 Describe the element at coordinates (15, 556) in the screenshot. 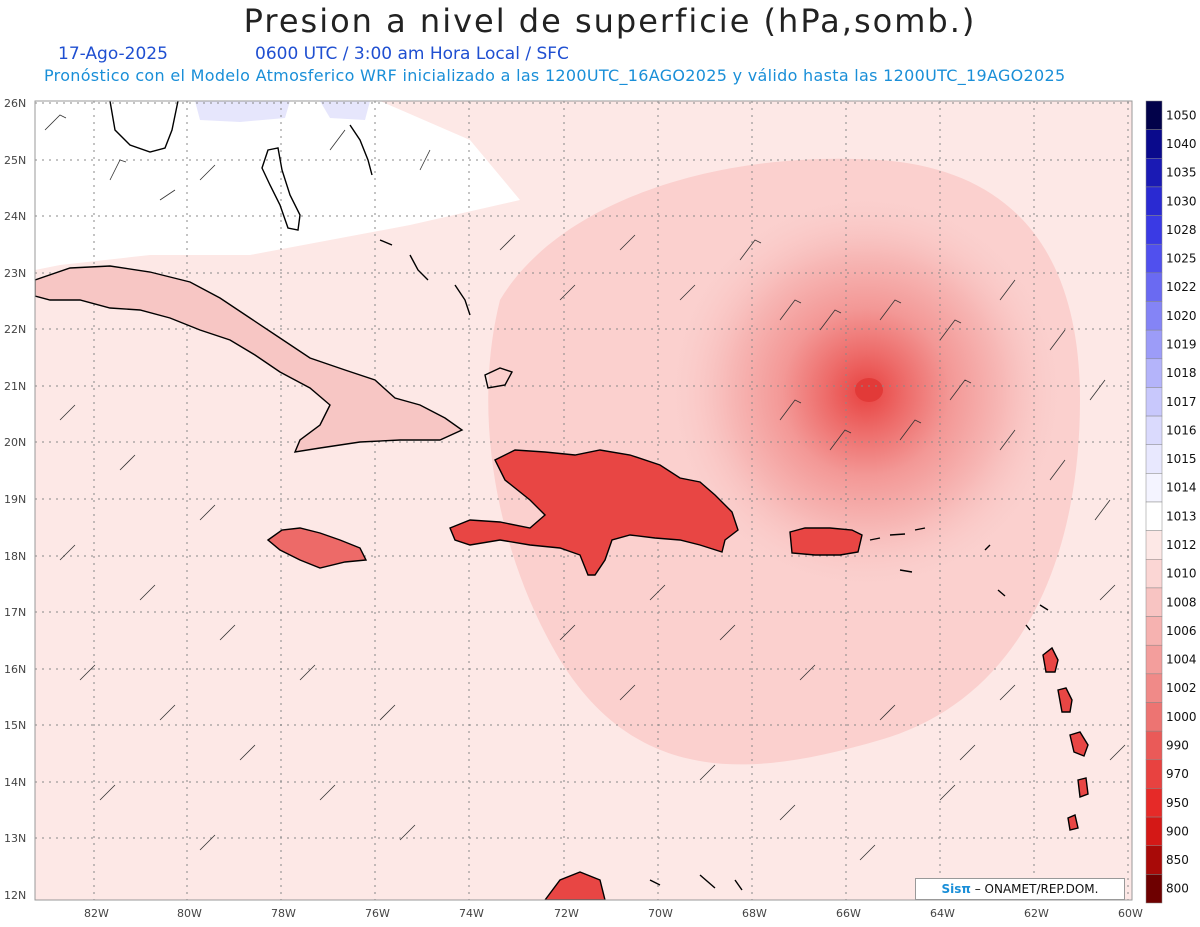

I see `lat-label: 18N` at that location.